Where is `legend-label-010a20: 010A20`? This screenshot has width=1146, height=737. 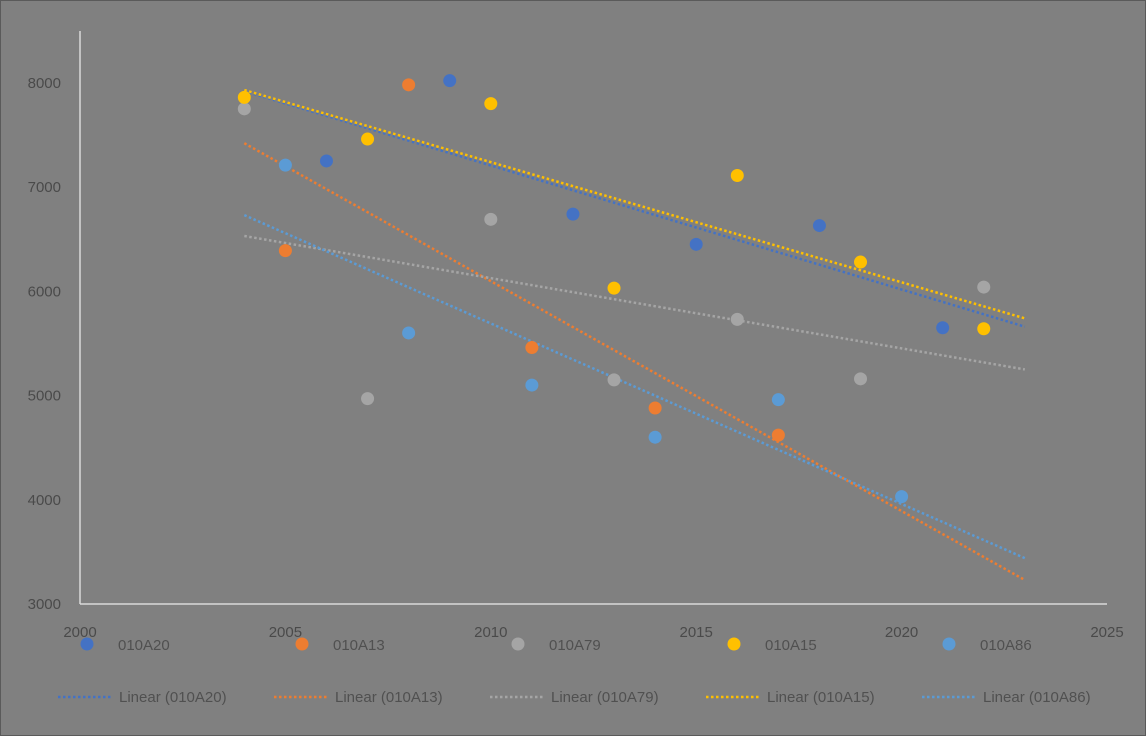
legend-label-010a20: 010A20 is located at coordinates (144, 645).